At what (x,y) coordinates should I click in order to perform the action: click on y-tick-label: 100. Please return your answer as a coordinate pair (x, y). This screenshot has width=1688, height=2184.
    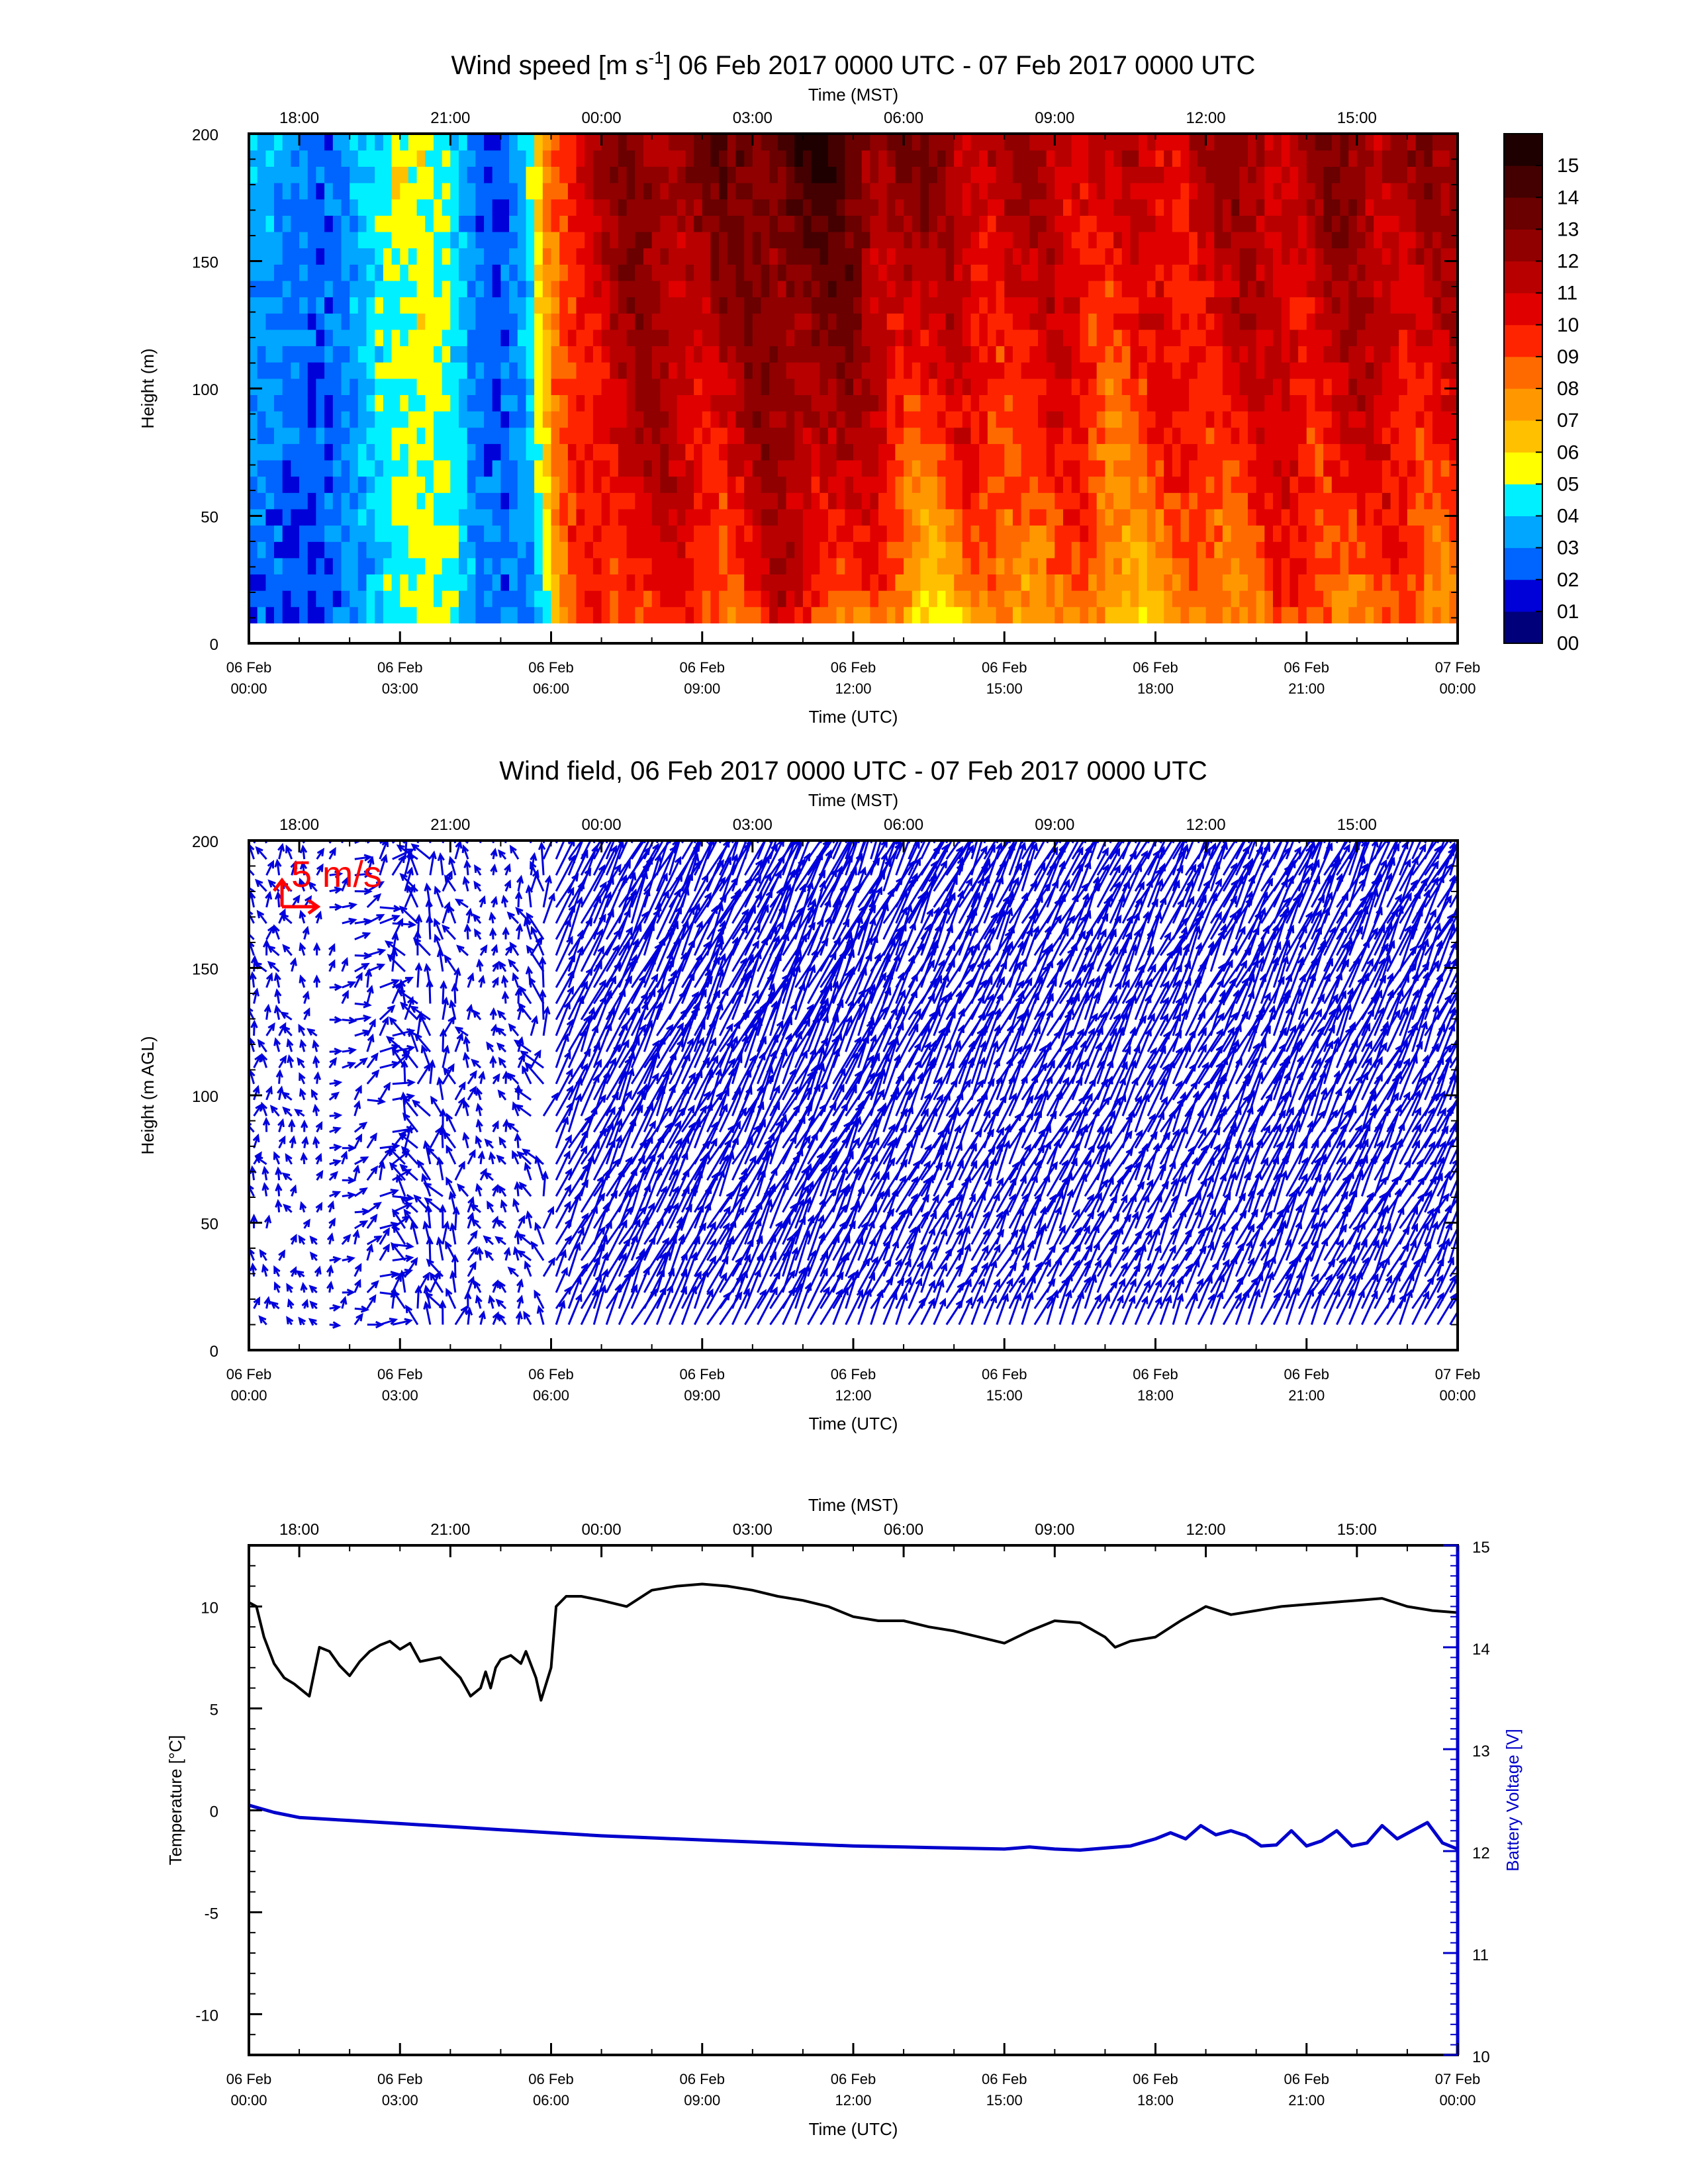
    Looking at the image, I should click on (205, 390).